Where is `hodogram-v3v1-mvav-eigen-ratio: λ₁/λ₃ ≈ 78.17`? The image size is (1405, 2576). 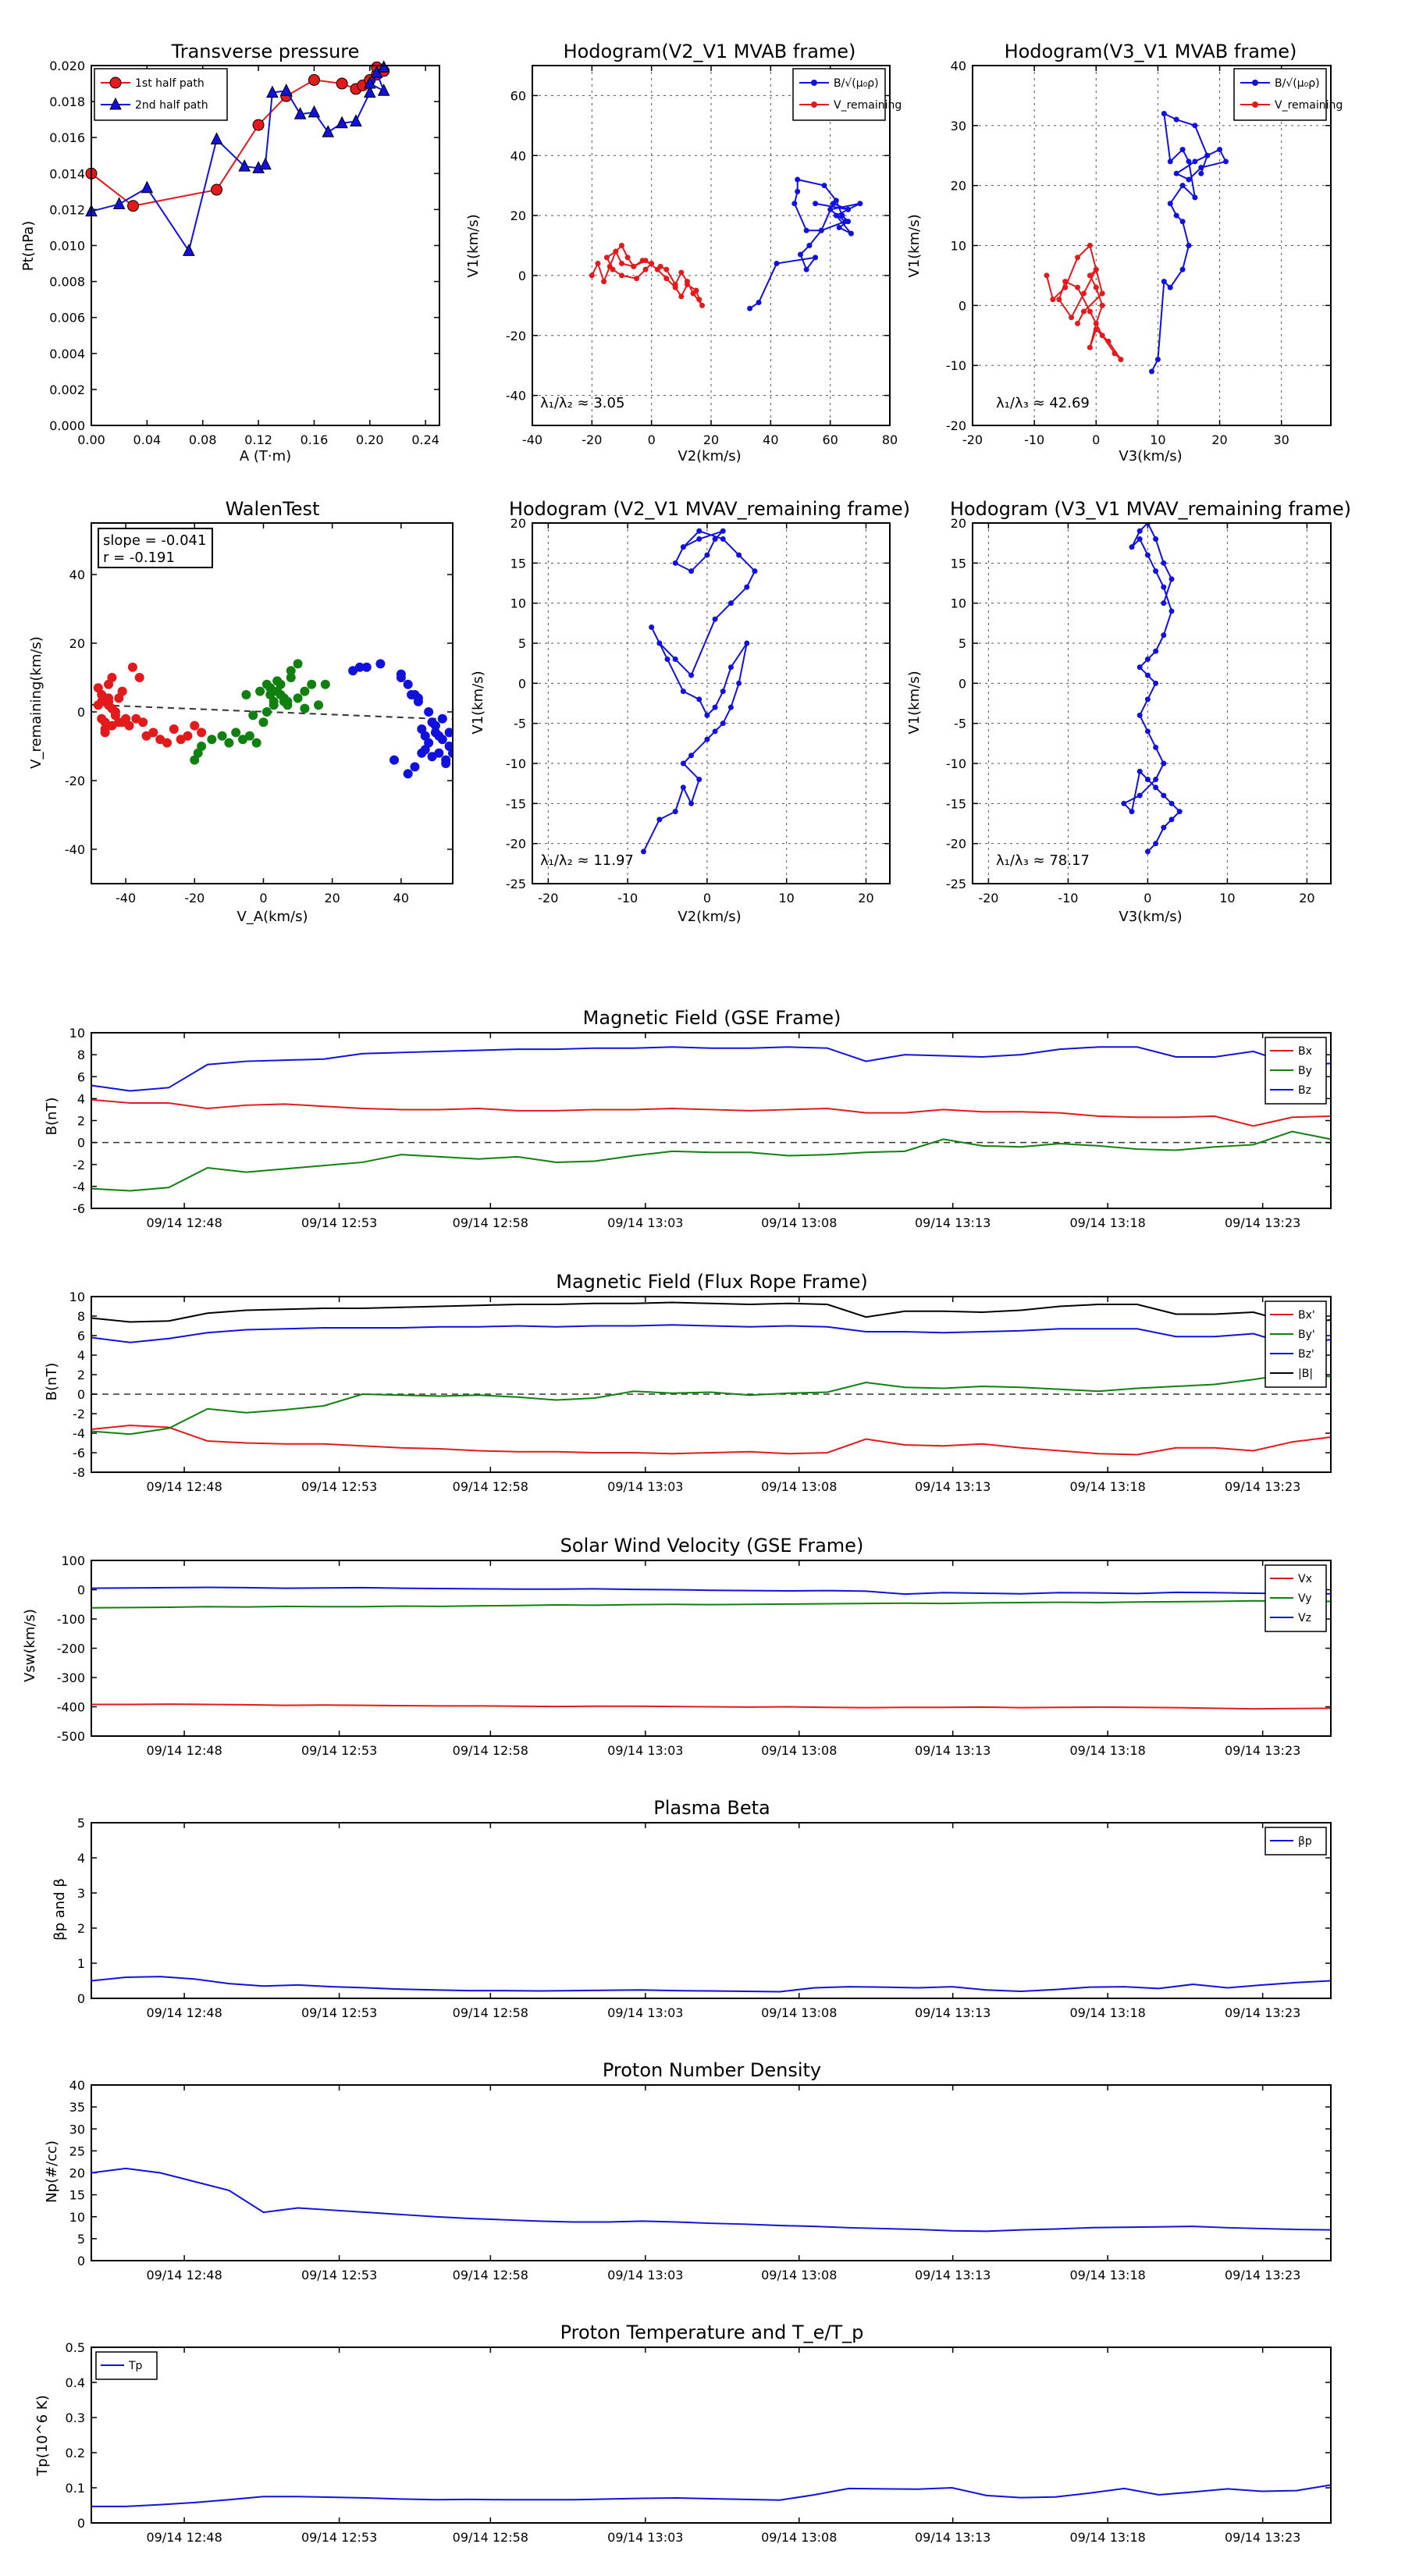
hodogram-v3v1-mvav-eigen-ratio: λ₁/λ₃ ≈ 78.17 is located at coordinates (1043, 860).